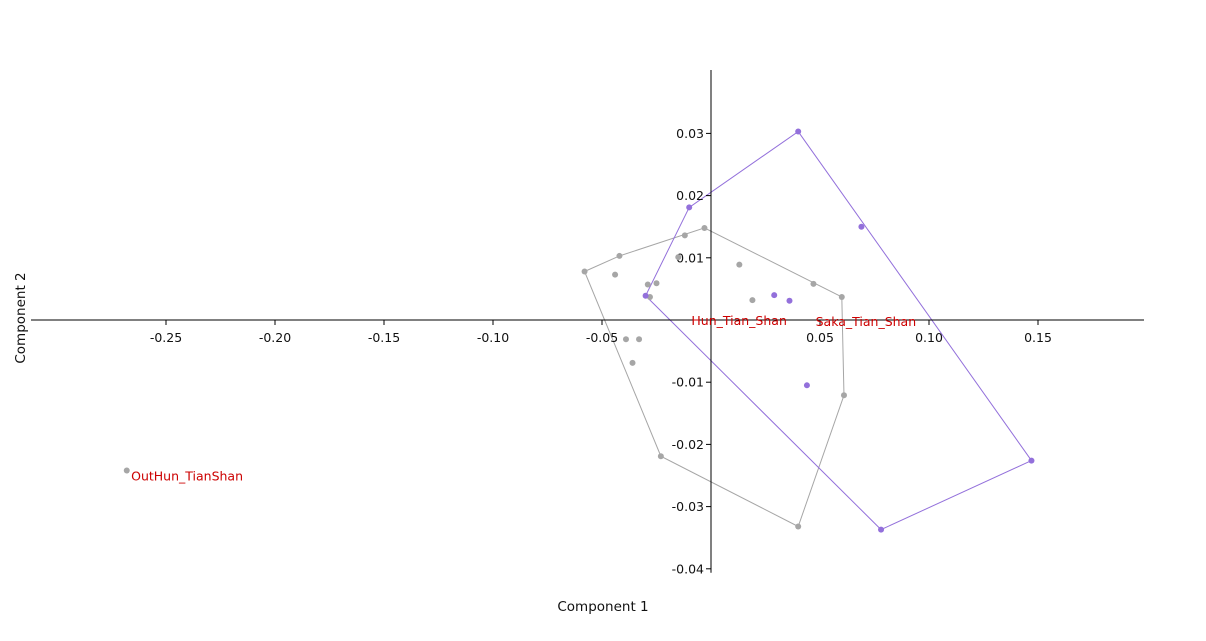  Describe the element at coordinates (275, 337) in the screenshot. I see `x-tick-label: -0.20` at that location.